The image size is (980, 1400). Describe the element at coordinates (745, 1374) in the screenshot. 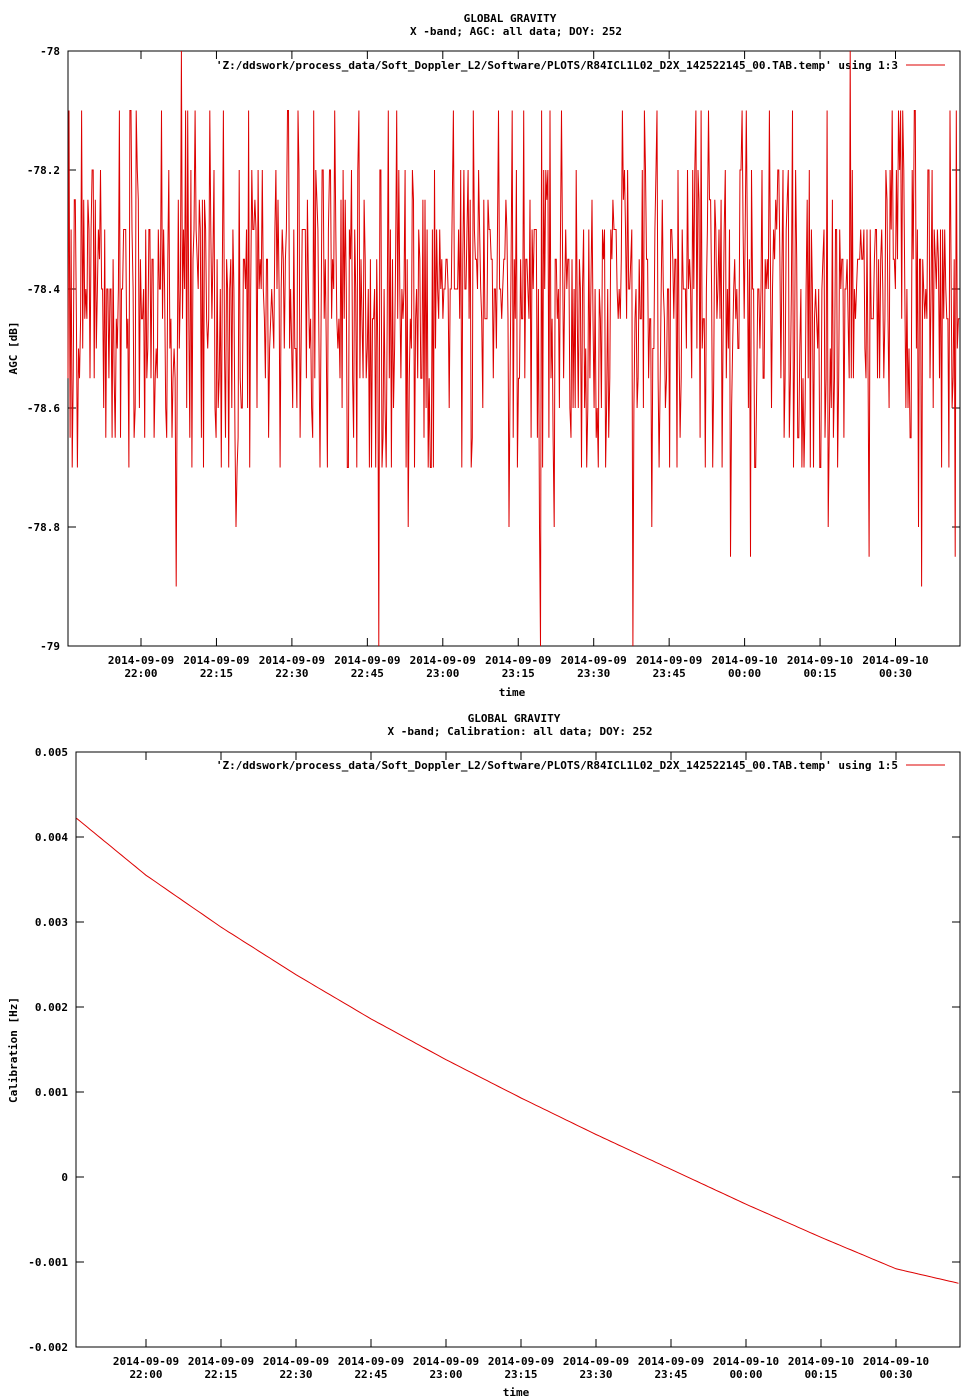

I see `calibration-x-tick-time: 00:00` at that location.